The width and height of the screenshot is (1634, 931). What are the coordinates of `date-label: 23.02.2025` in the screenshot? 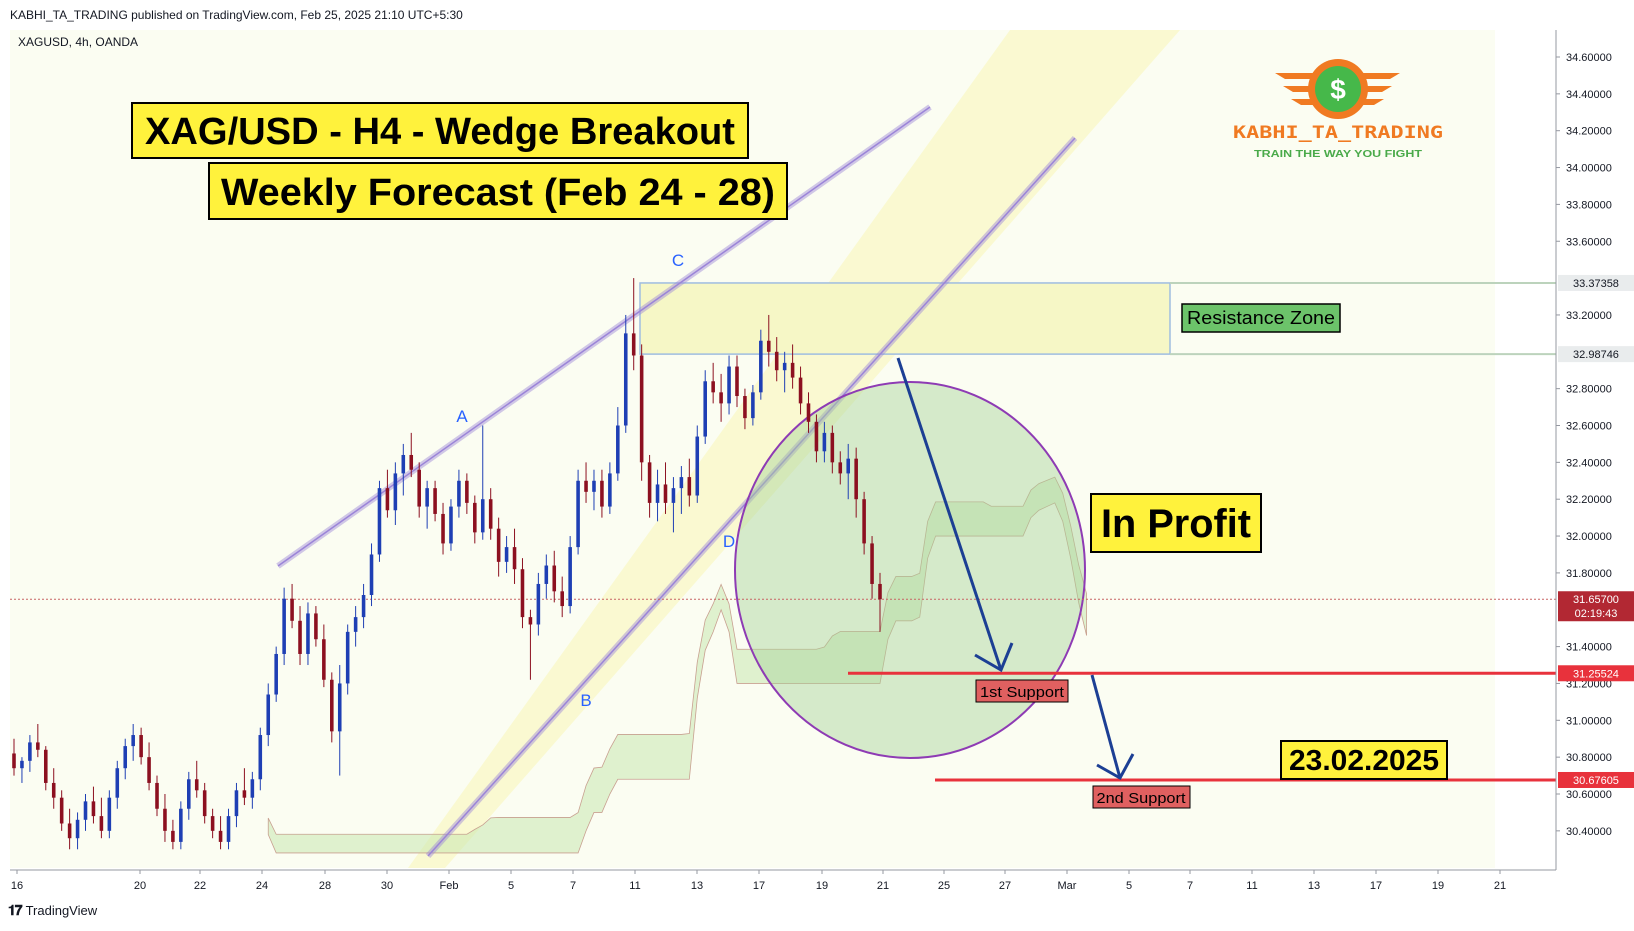 It's located at (1364, 761).